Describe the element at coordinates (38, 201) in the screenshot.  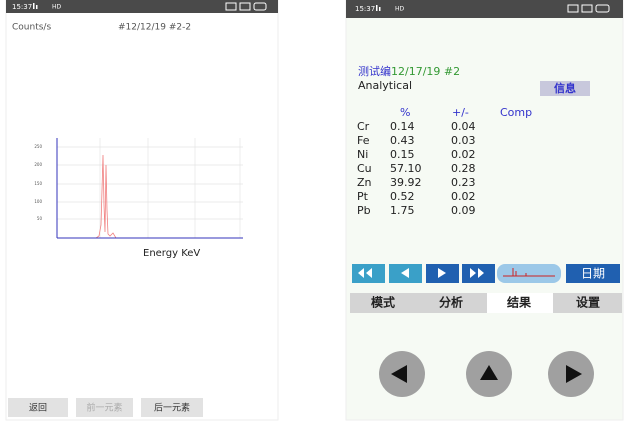
I see `y-tick-label: 100` at that location.